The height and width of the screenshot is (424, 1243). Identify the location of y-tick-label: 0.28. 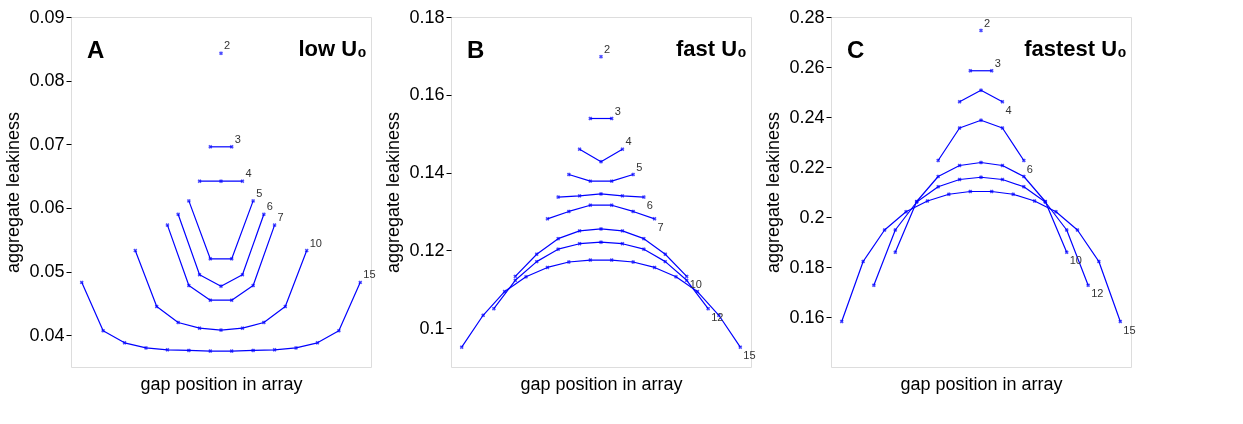
(807, 16).